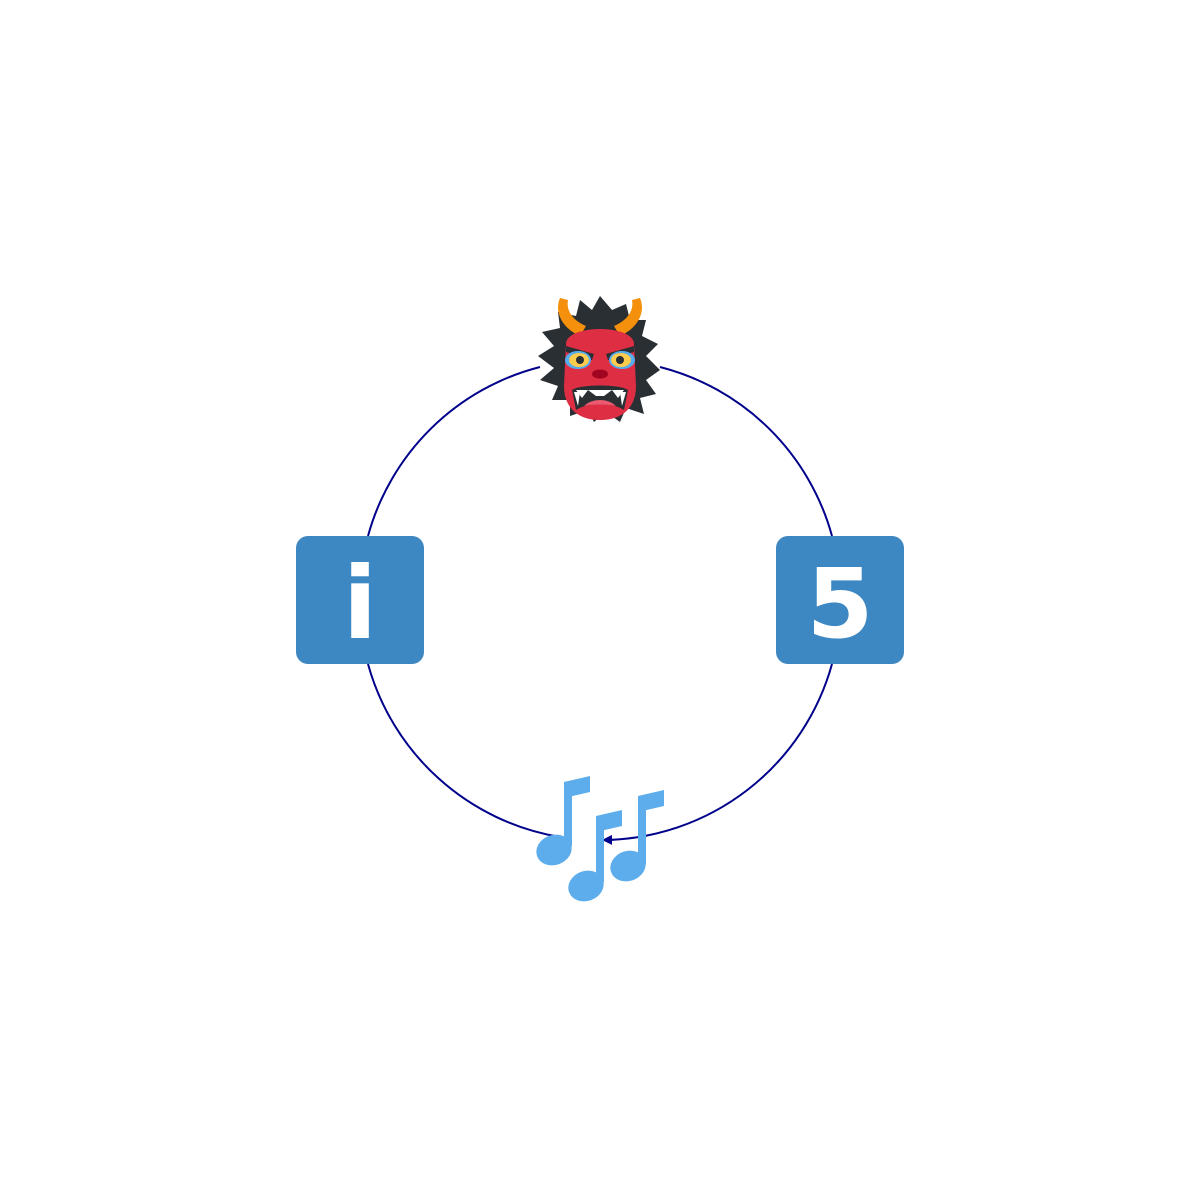 The width and height of the screenshot is (1200, 1200). I want to click on ogre-tongue, so click(600, 403).